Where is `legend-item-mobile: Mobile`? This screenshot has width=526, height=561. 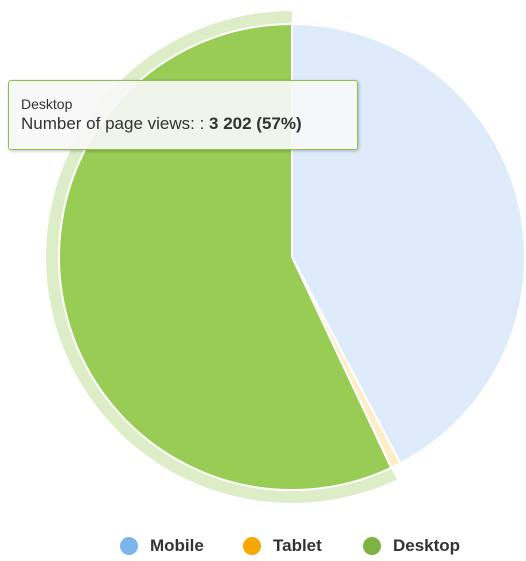 legend-item-mobile: Mobile is located at coordinates (162, 546).